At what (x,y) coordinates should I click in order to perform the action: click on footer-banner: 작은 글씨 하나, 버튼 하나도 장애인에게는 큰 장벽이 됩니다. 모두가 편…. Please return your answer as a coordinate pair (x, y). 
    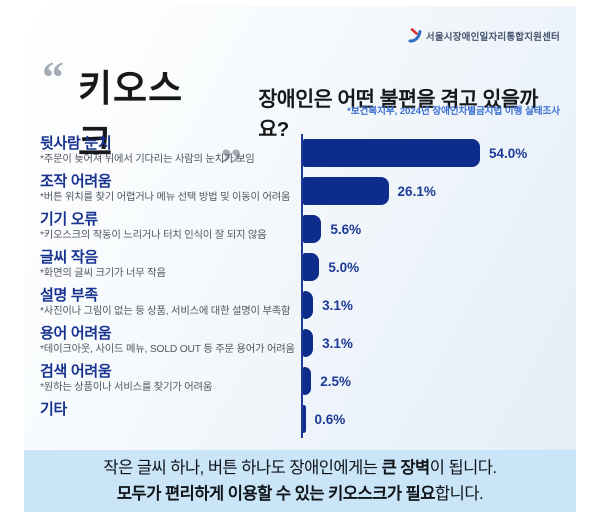
    Looking at the image, I should click on (300, 481).